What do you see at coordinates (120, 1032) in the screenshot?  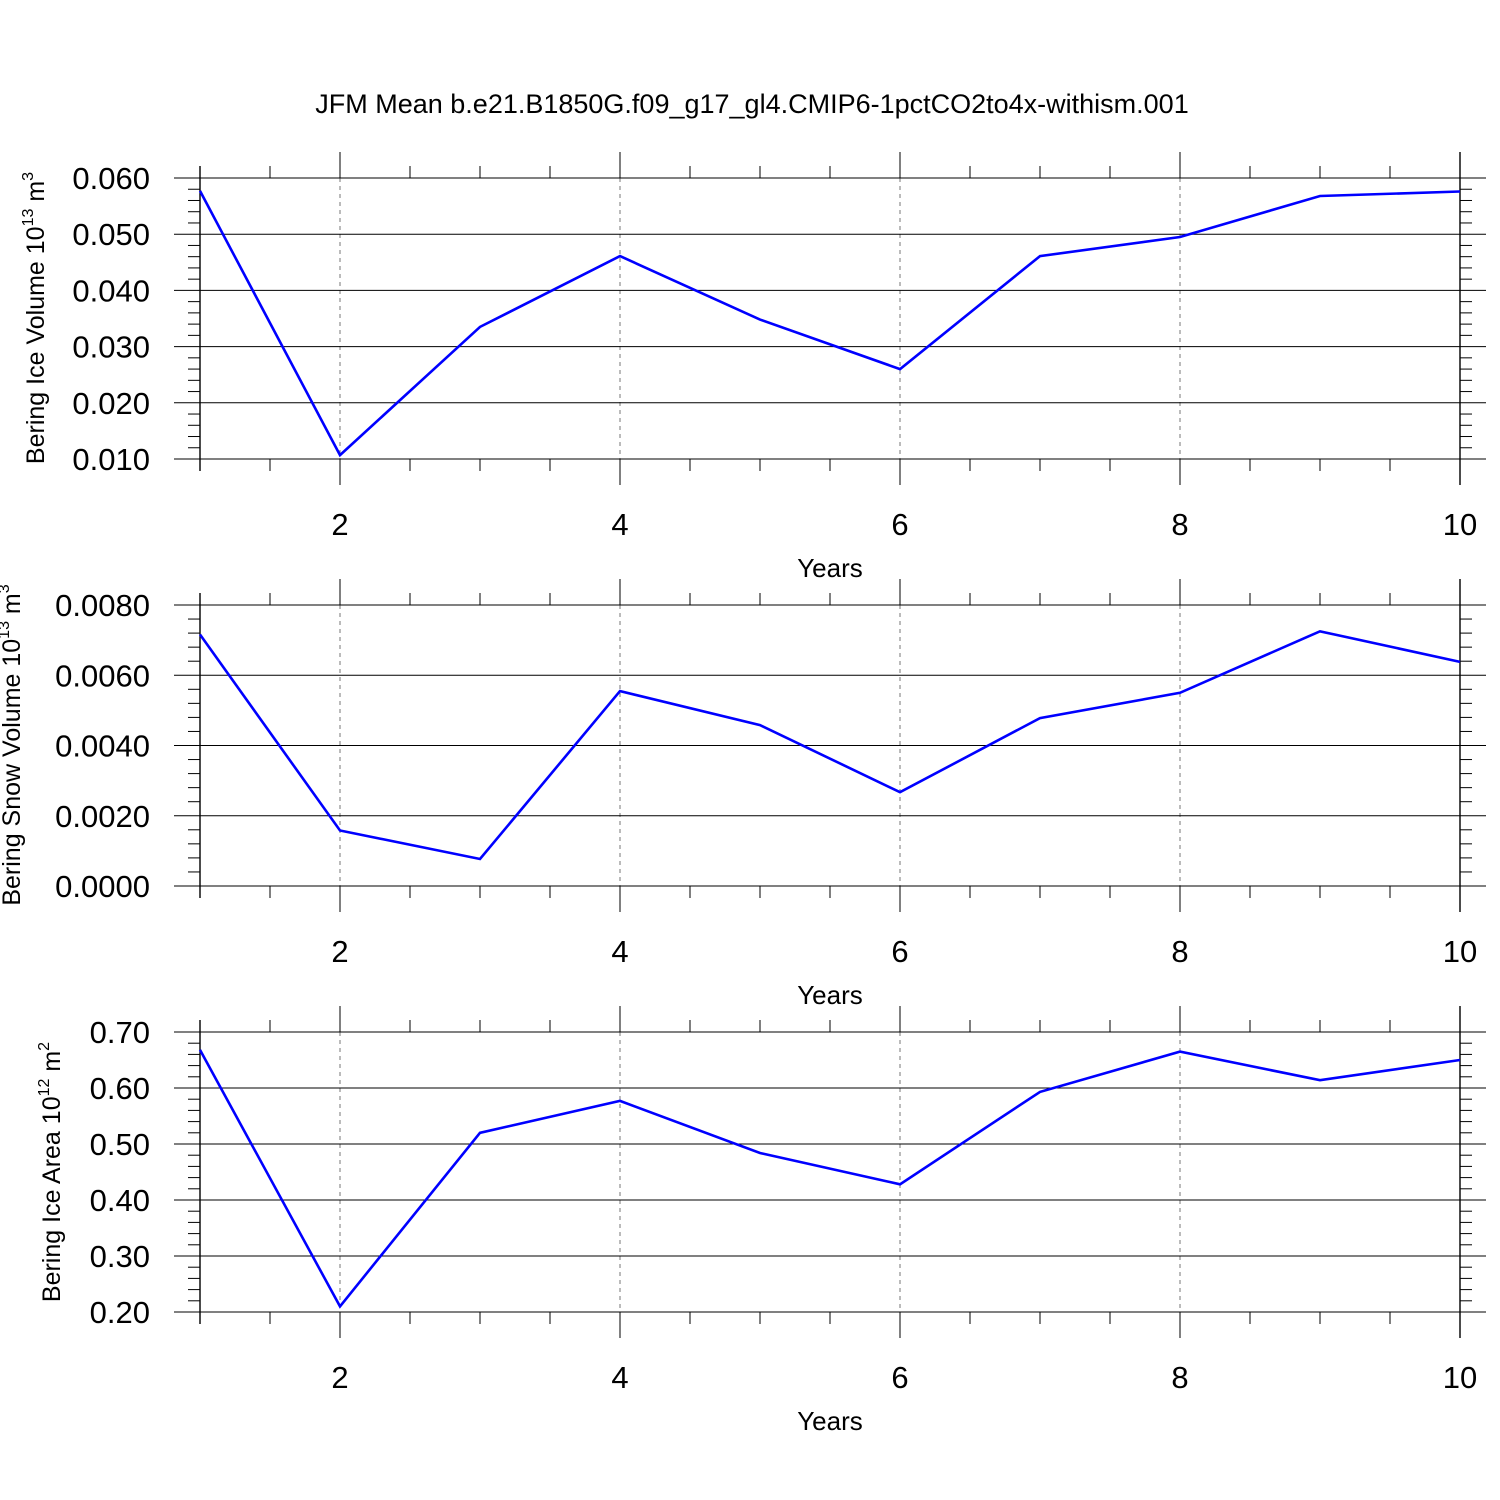 I see `y-tick-label: 0.70` at bounding box center [120, 1032].